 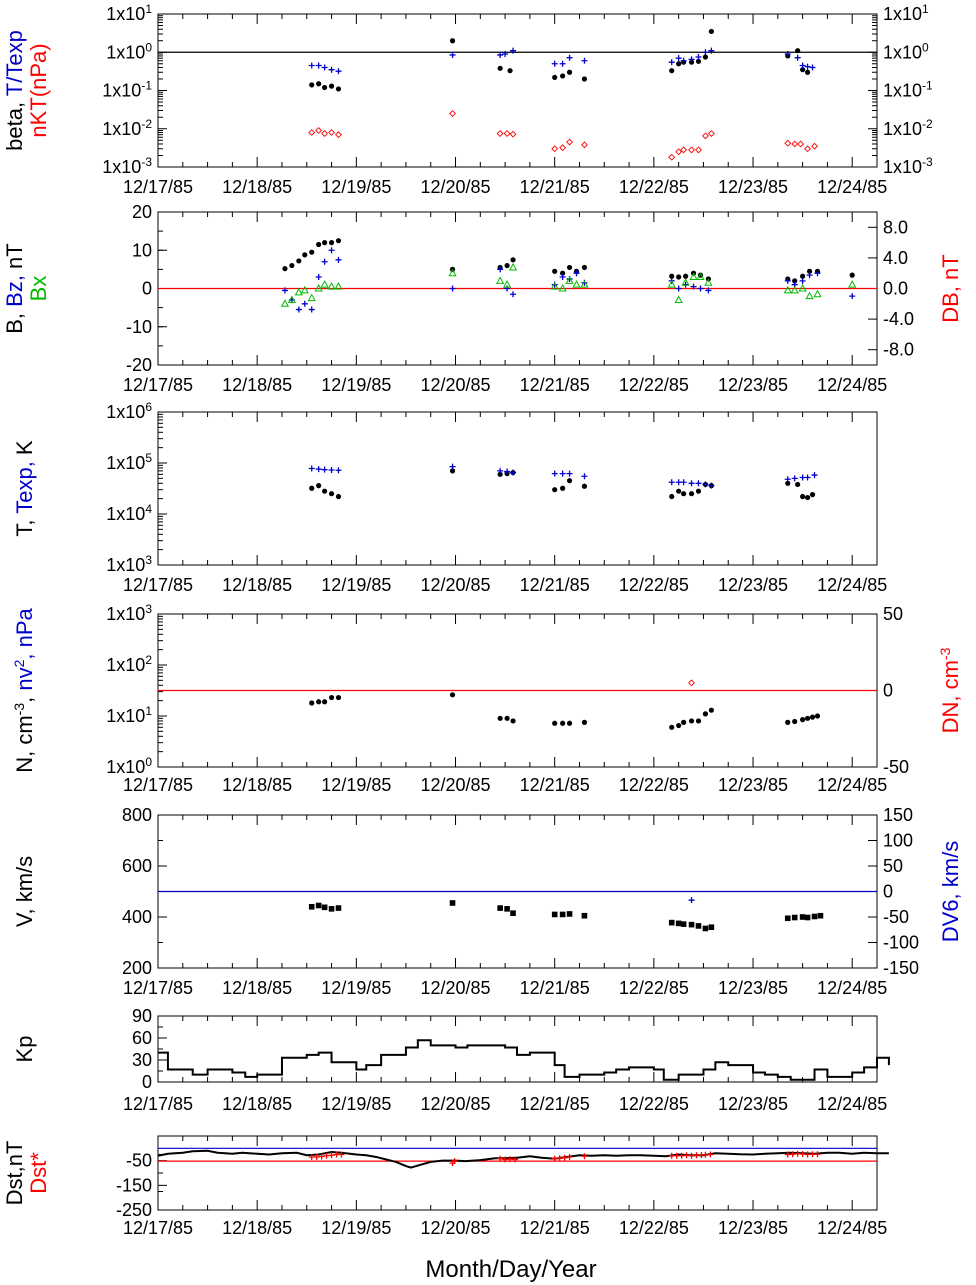 What do you see at coordinates (925, 9) in the screenshot?
I see `y-tick-label-right-exponent: 1` at bounding box center [925, 9].